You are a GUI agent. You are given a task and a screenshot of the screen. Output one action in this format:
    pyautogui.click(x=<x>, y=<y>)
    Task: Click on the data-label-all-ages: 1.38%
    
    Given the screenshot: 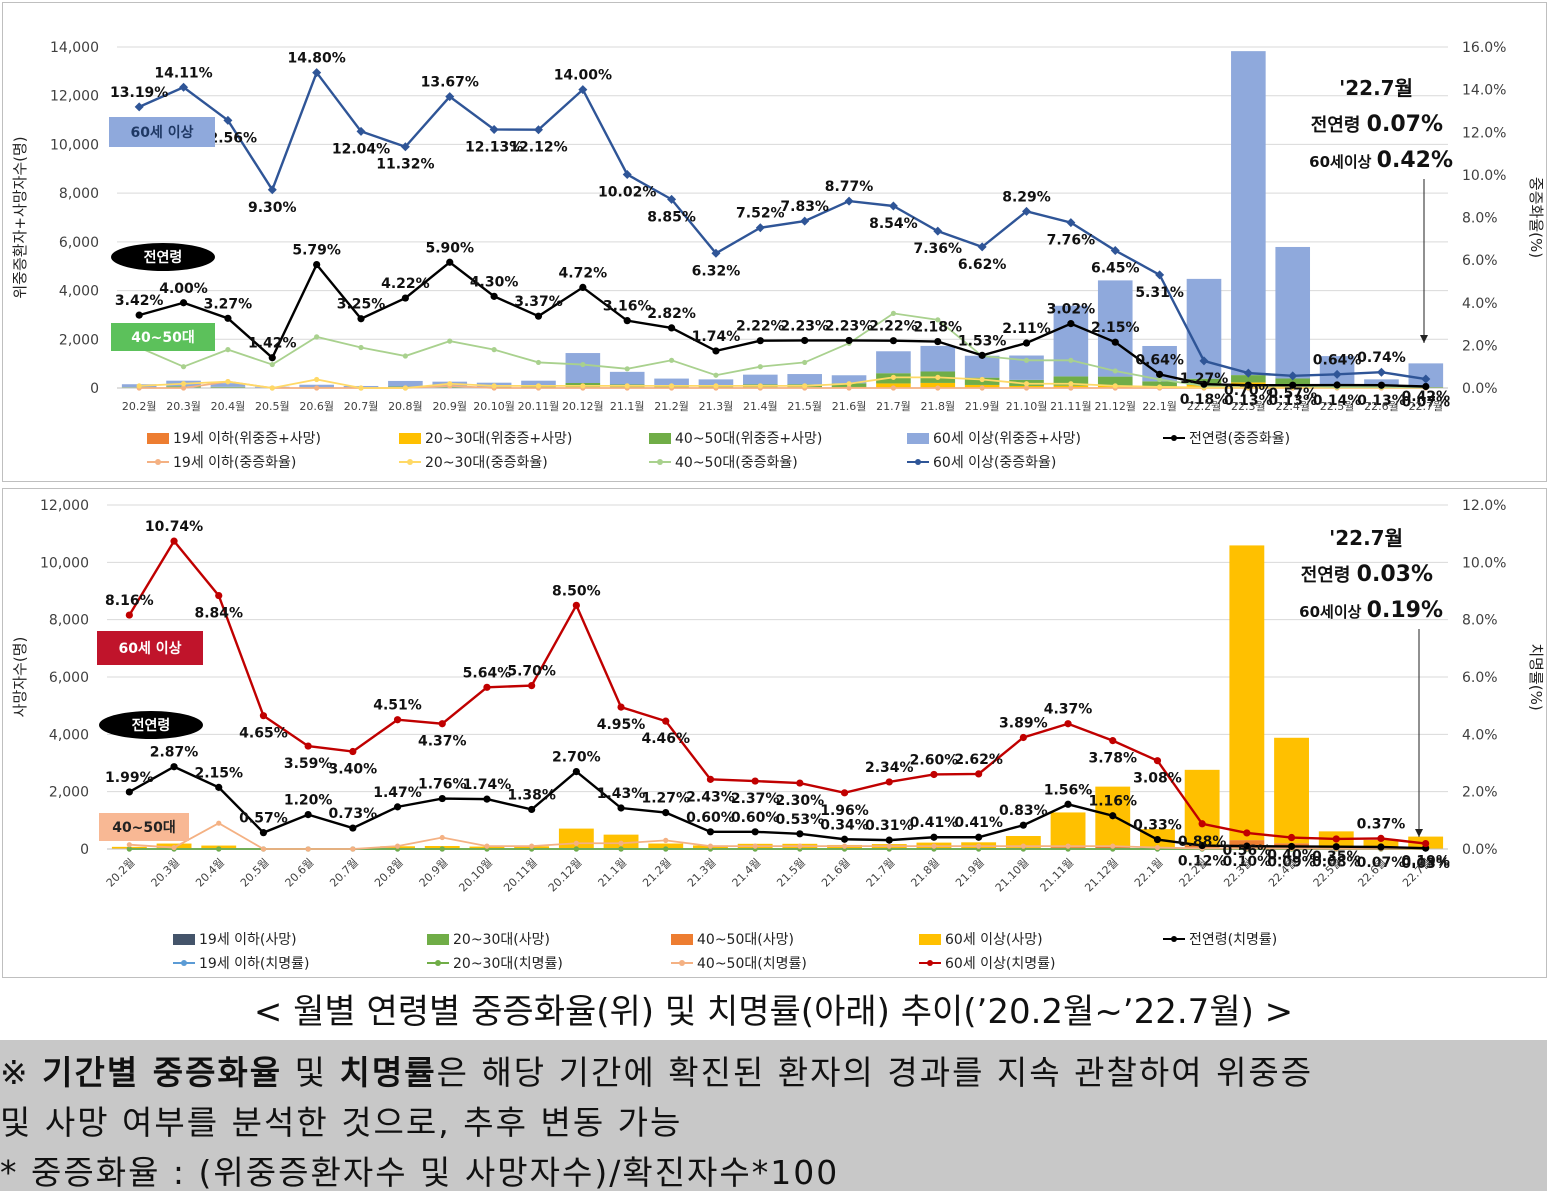 What is the action you would take?
    pyautogui.click(x=531, y=795)
    